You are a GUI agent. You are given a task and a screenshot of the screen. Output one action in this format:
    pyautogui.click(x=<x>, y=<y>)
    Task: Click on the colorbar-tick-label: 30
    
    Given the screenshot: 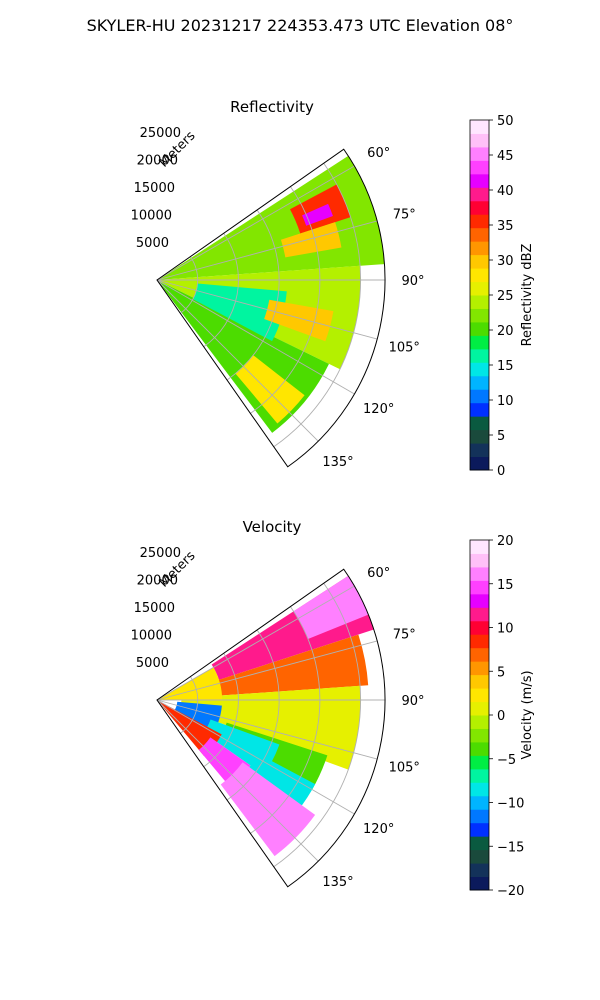 What is the action you would take?
    pyautogui.click(x=505, y=261)
    